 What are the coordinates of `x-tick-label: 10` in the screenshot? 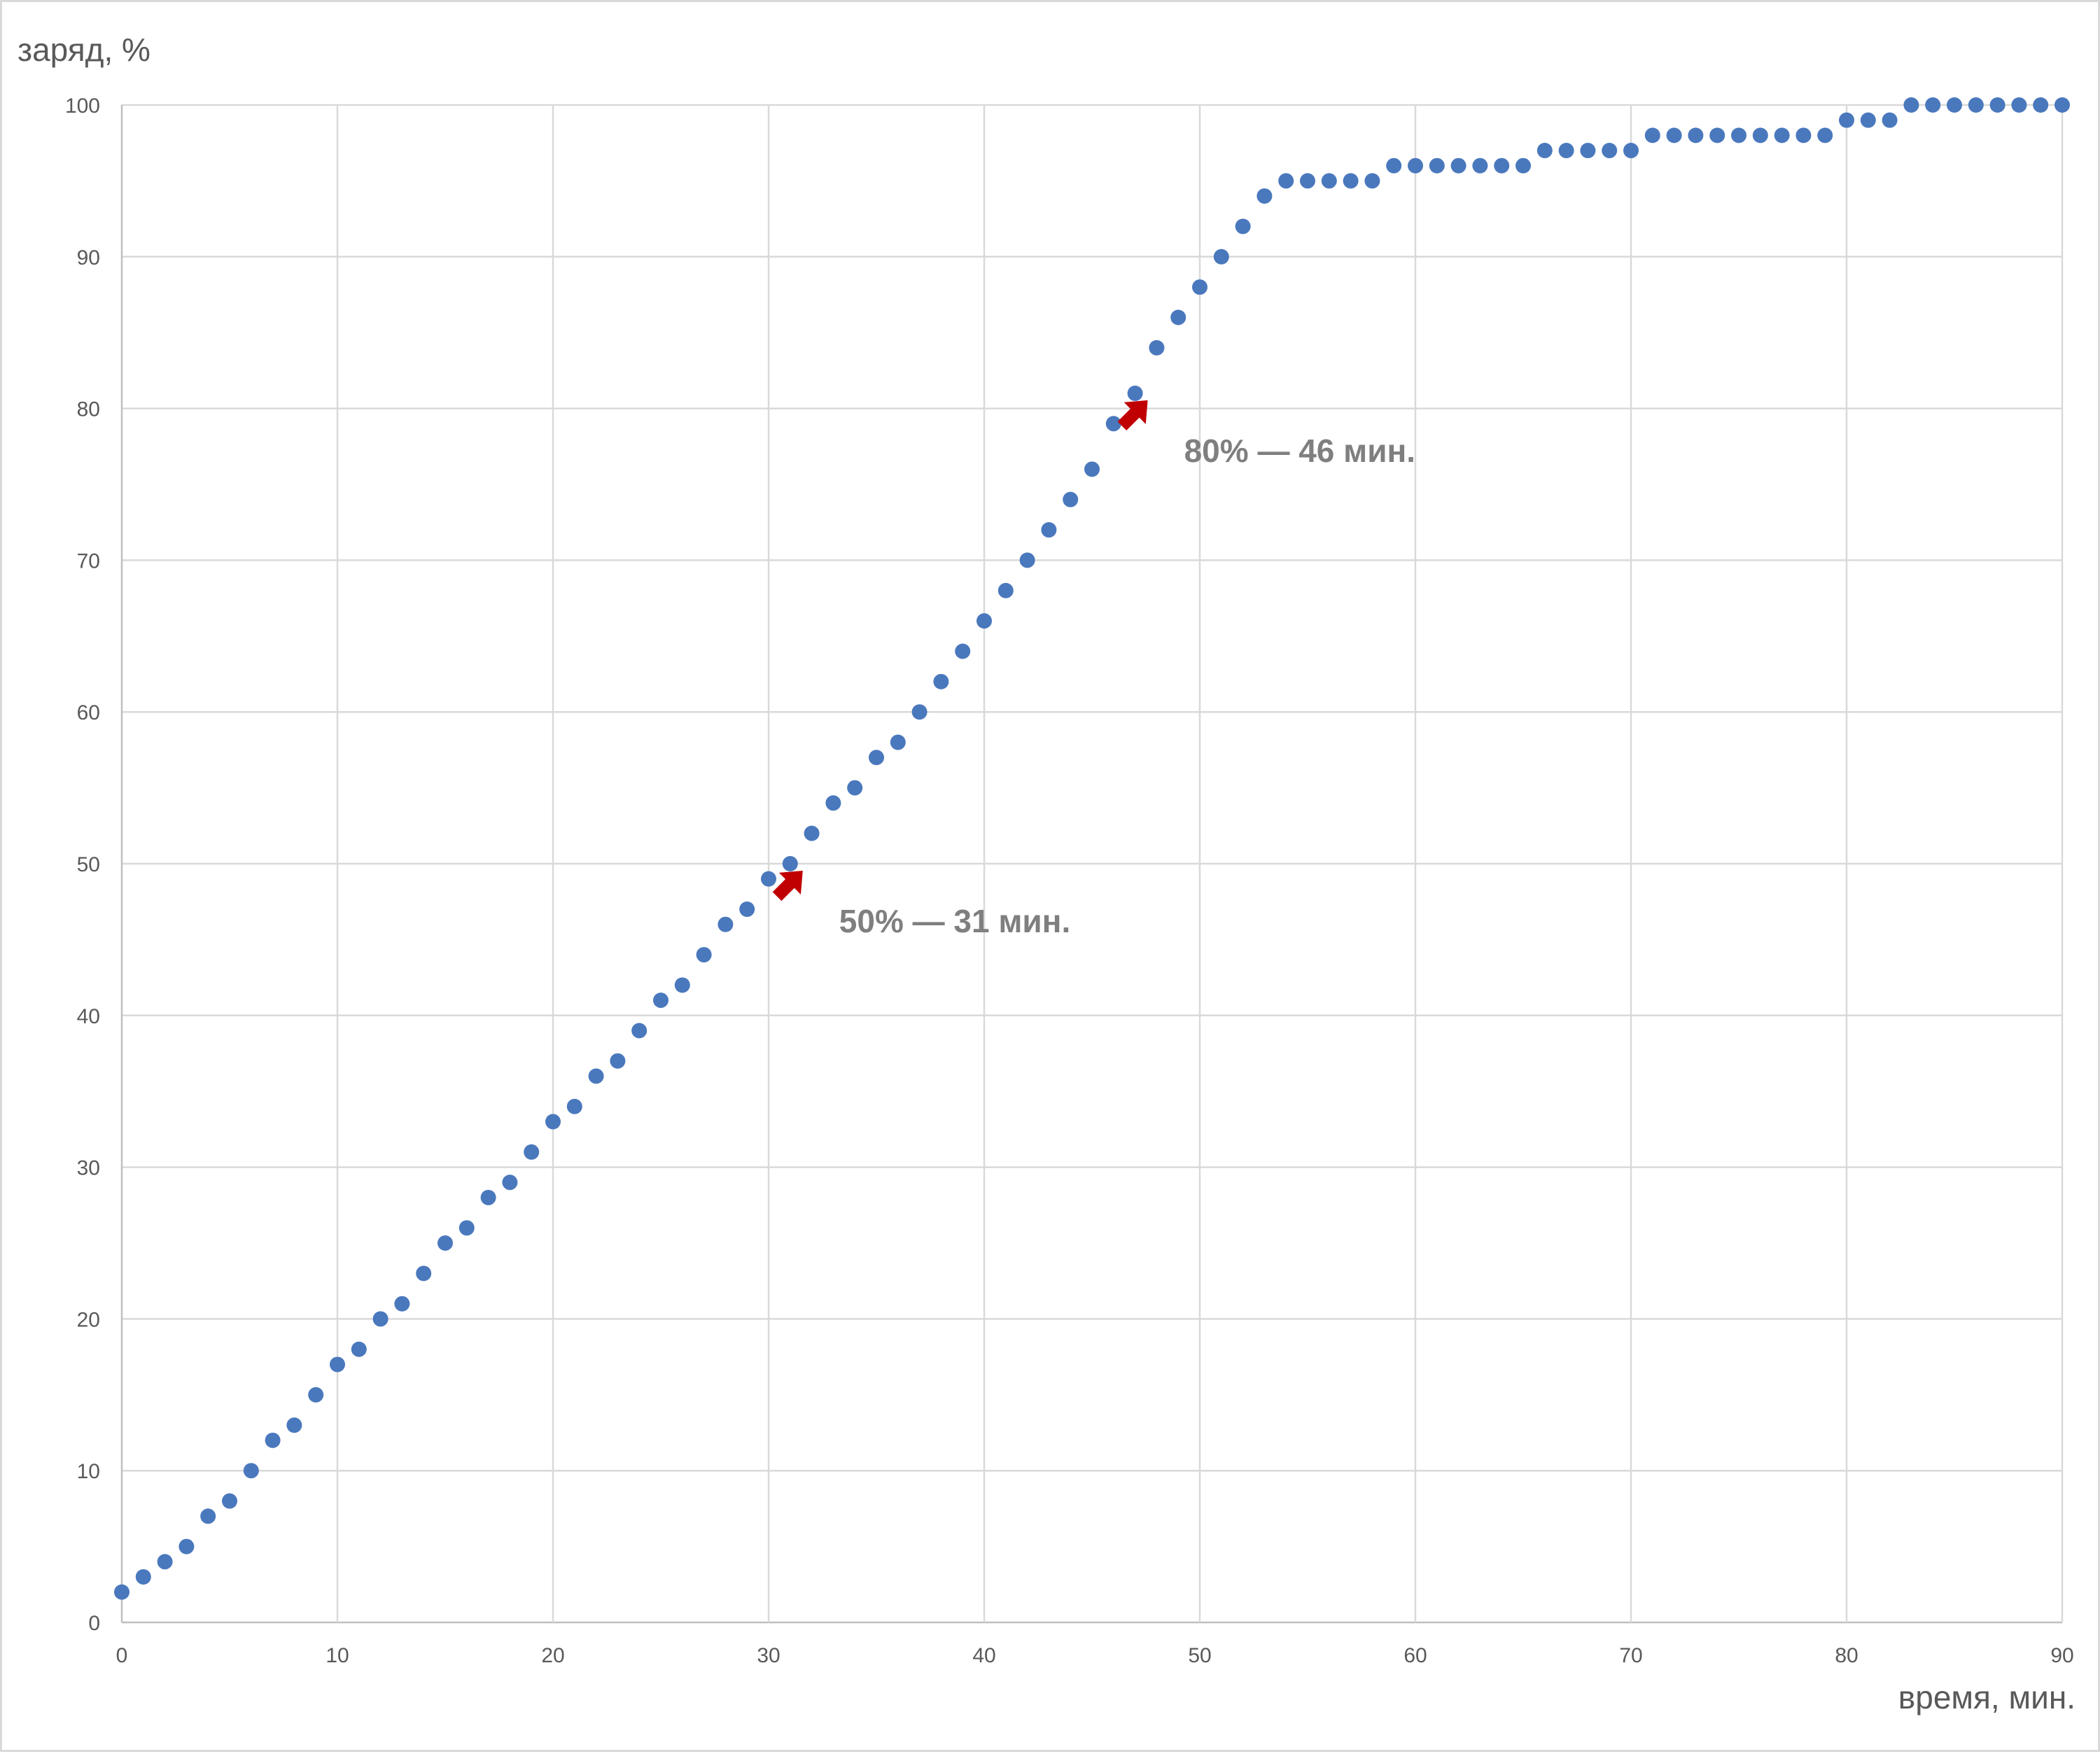 It's located at (337, 1655).